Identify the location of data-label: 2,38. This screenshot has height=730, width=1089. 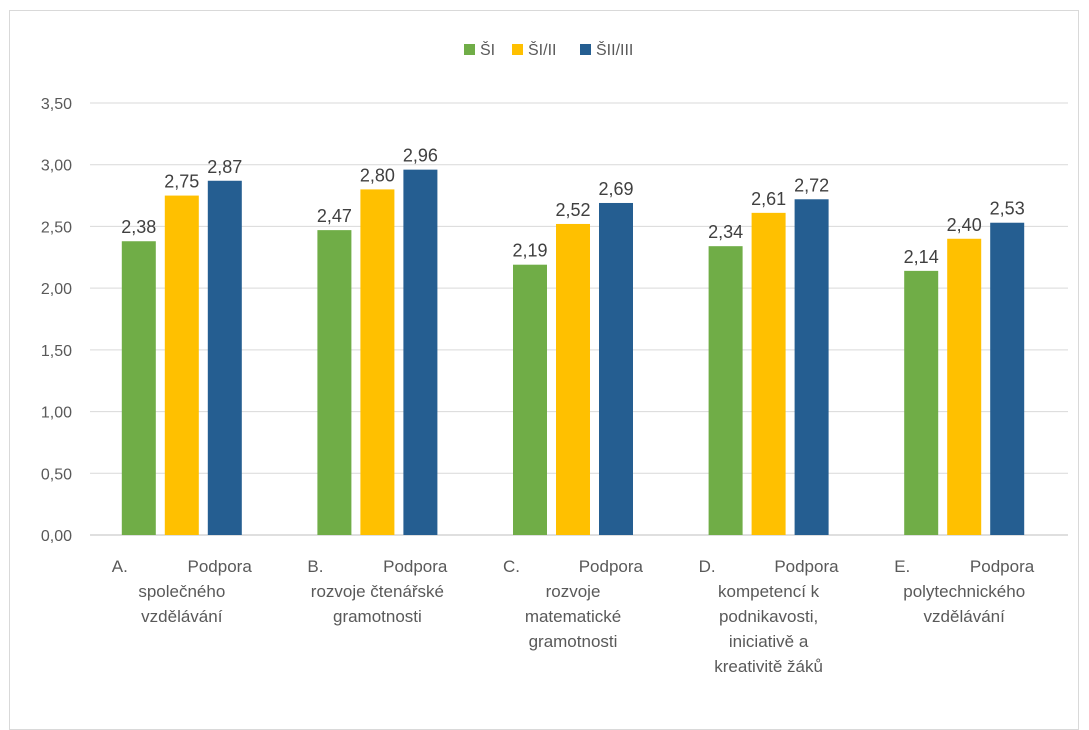
(138, 227).